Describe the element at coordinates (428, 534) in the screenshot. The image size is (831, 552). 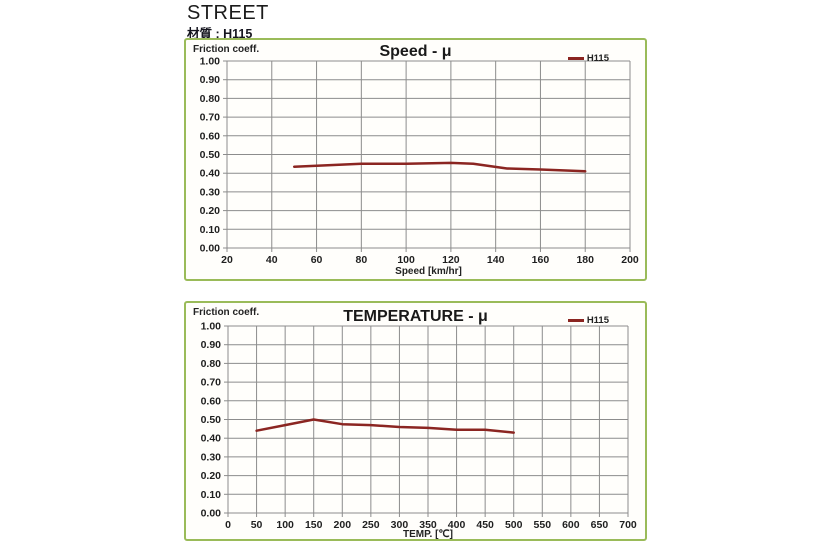
I see `temperature-x-axis-title: TEMP. [℃]` at that location.